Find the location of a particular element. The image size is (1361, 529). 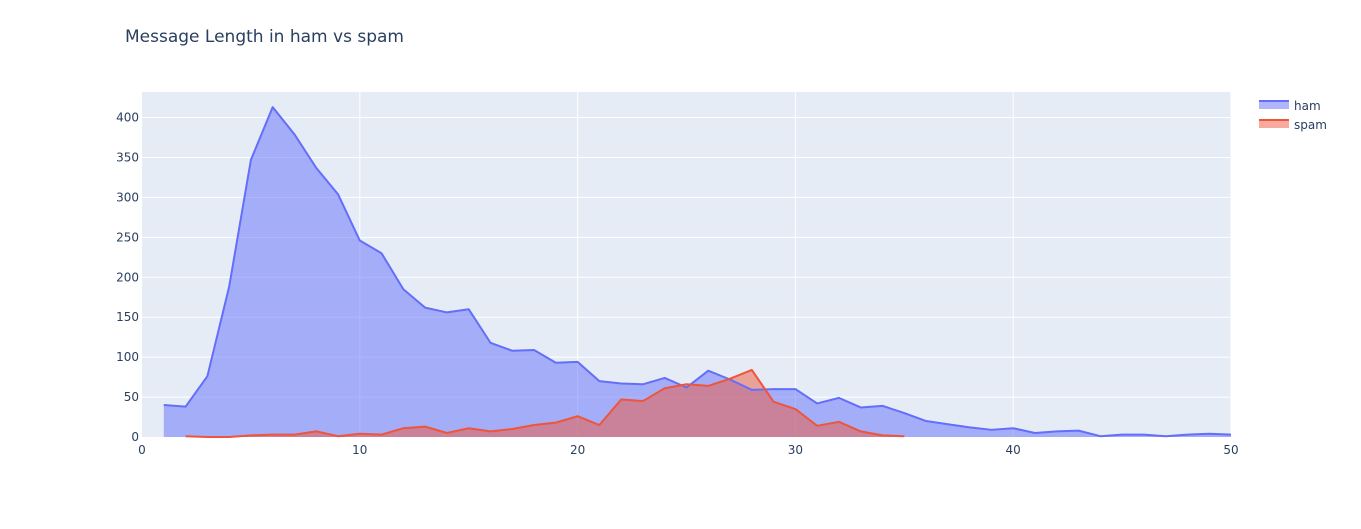

series-area-spam is located at coordinates (545, 403).